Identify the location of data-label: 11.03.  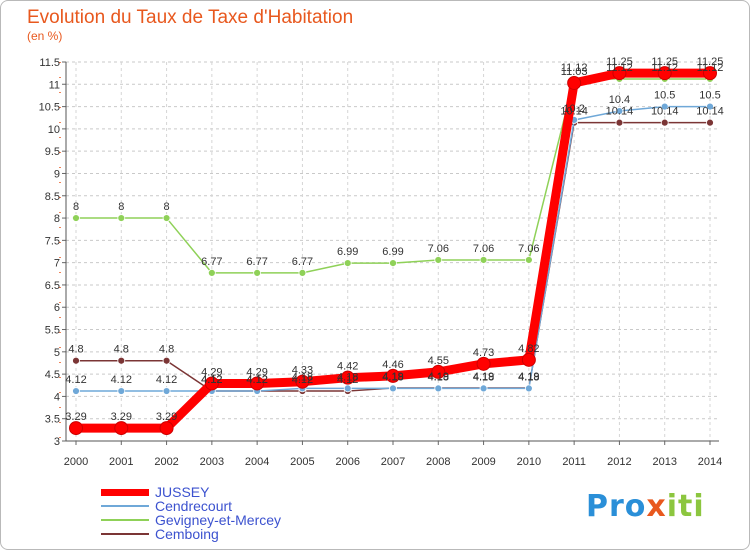
(574, 72).